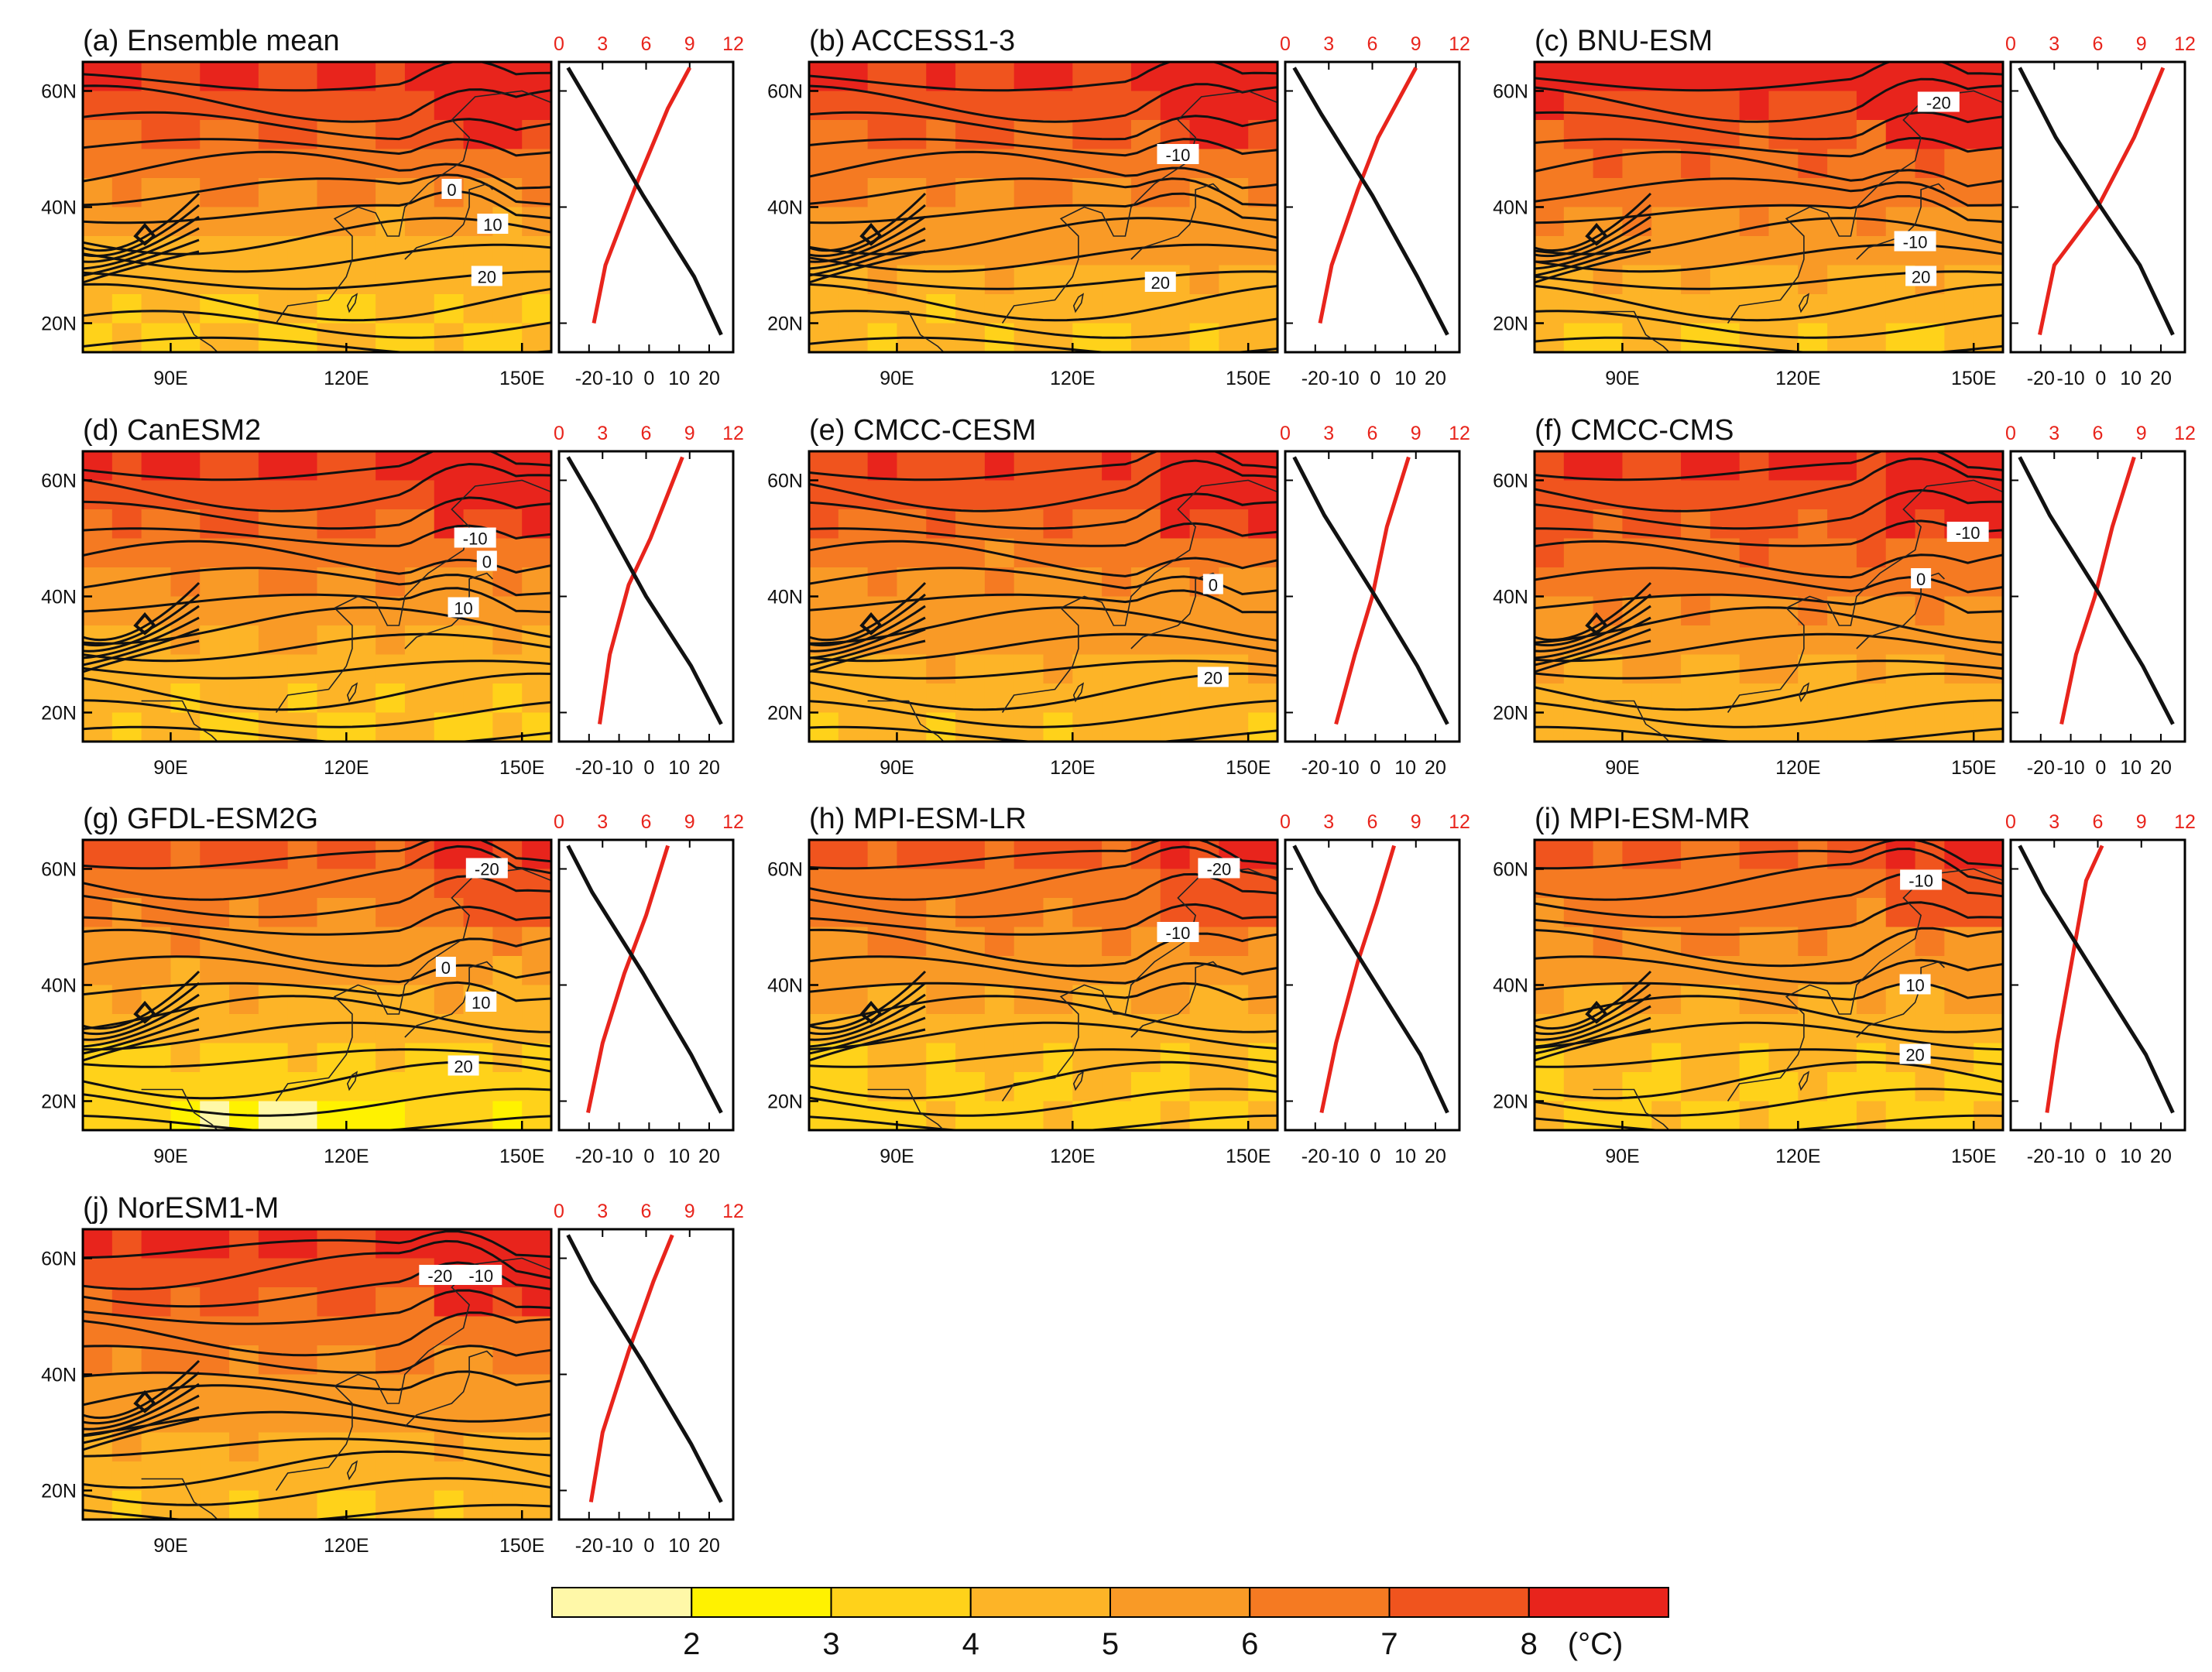  Describe the element at coordinates (352, 692) in the screenshot. I see `coastline-taiwan` at that location.